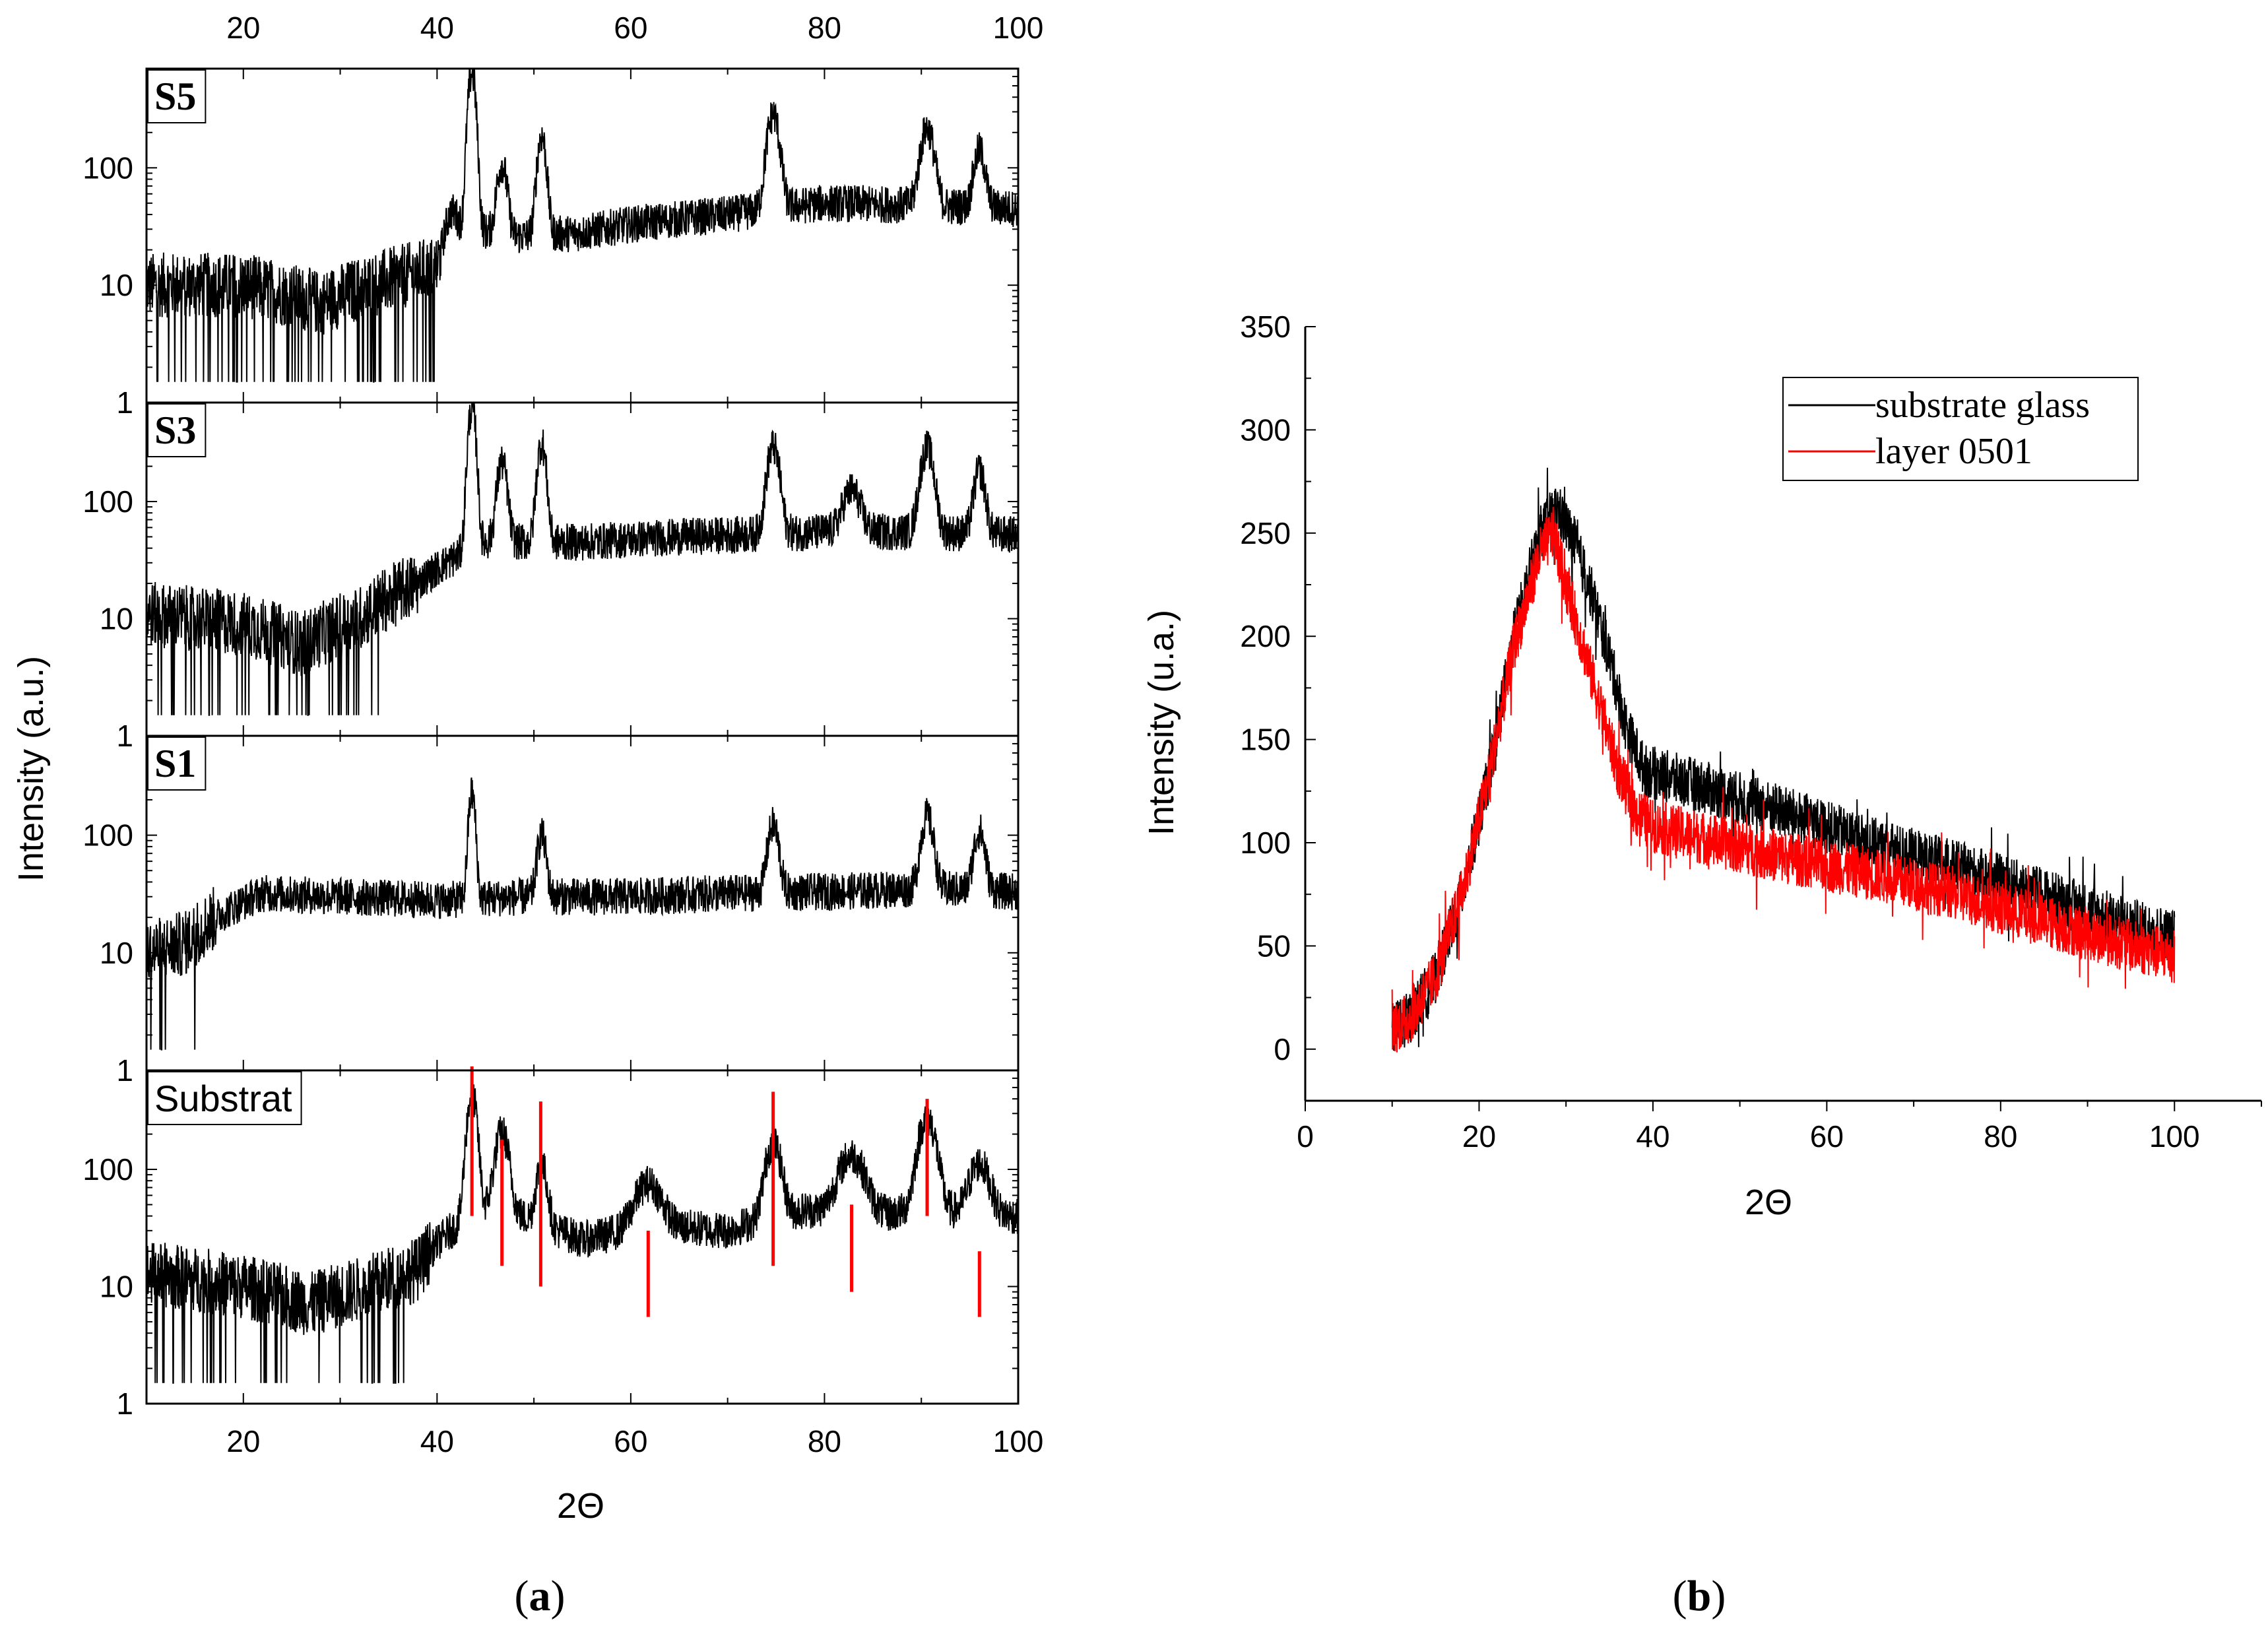 This screenshot has width=2268, height=1630. Describe the element at coordinates (726, 1191) in the screenshot. I see `chart-a-reference-lines` at that location.